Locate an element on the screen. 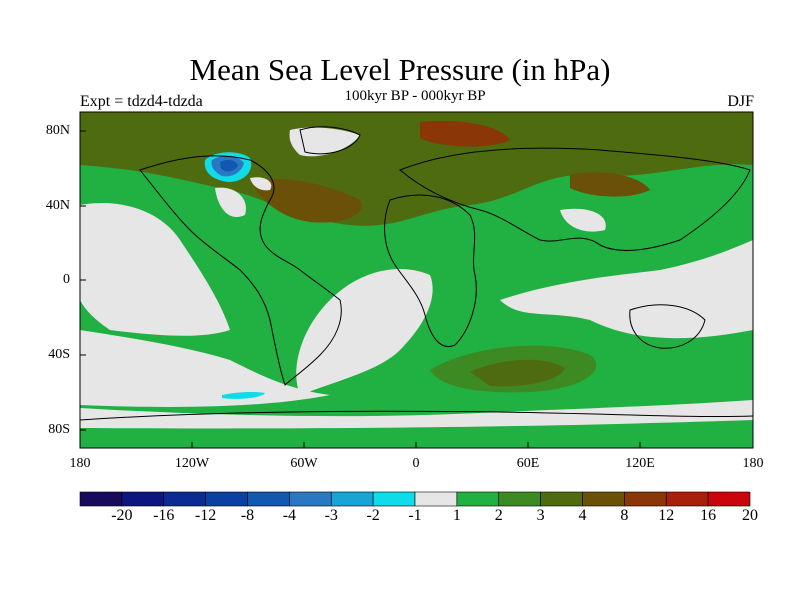 The width and height of the screenshot is (800, 600). tibet-near-zero is located at coordinates (583, 220).